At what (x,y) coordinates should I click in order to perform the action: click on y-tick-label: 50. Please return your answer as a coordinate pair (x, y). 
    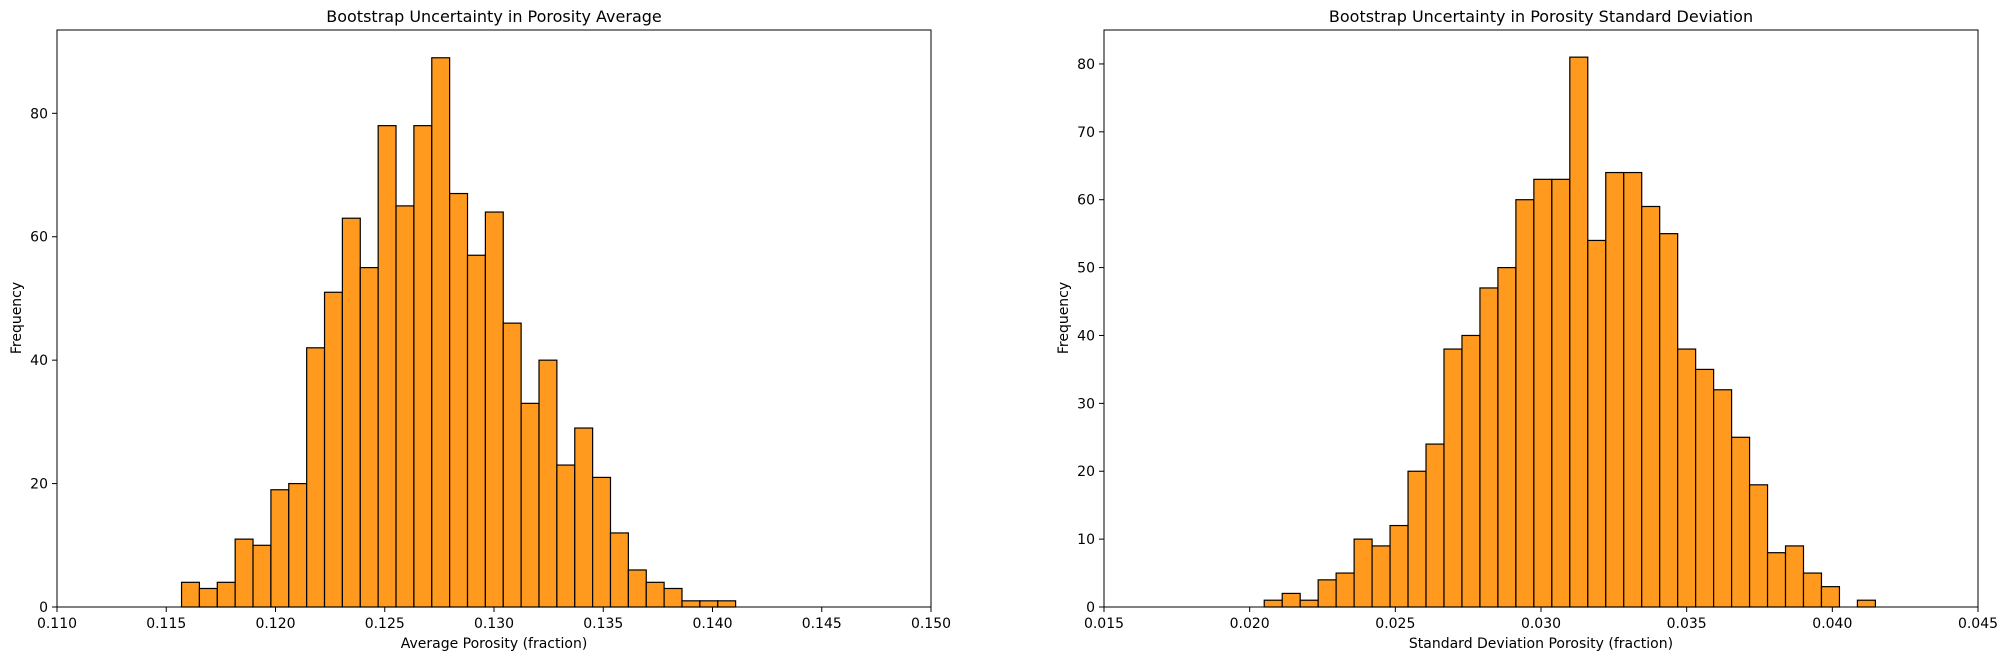
    Looking at the image, I should click on (1086, 269).